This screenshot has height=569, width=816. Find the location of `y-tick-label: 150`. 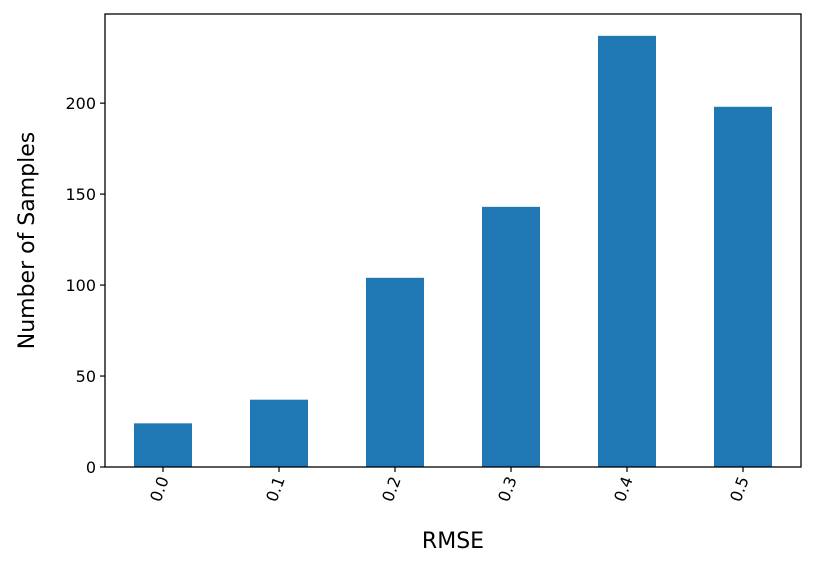

y-tick-label: 150 is located at coordinates (80, 194).